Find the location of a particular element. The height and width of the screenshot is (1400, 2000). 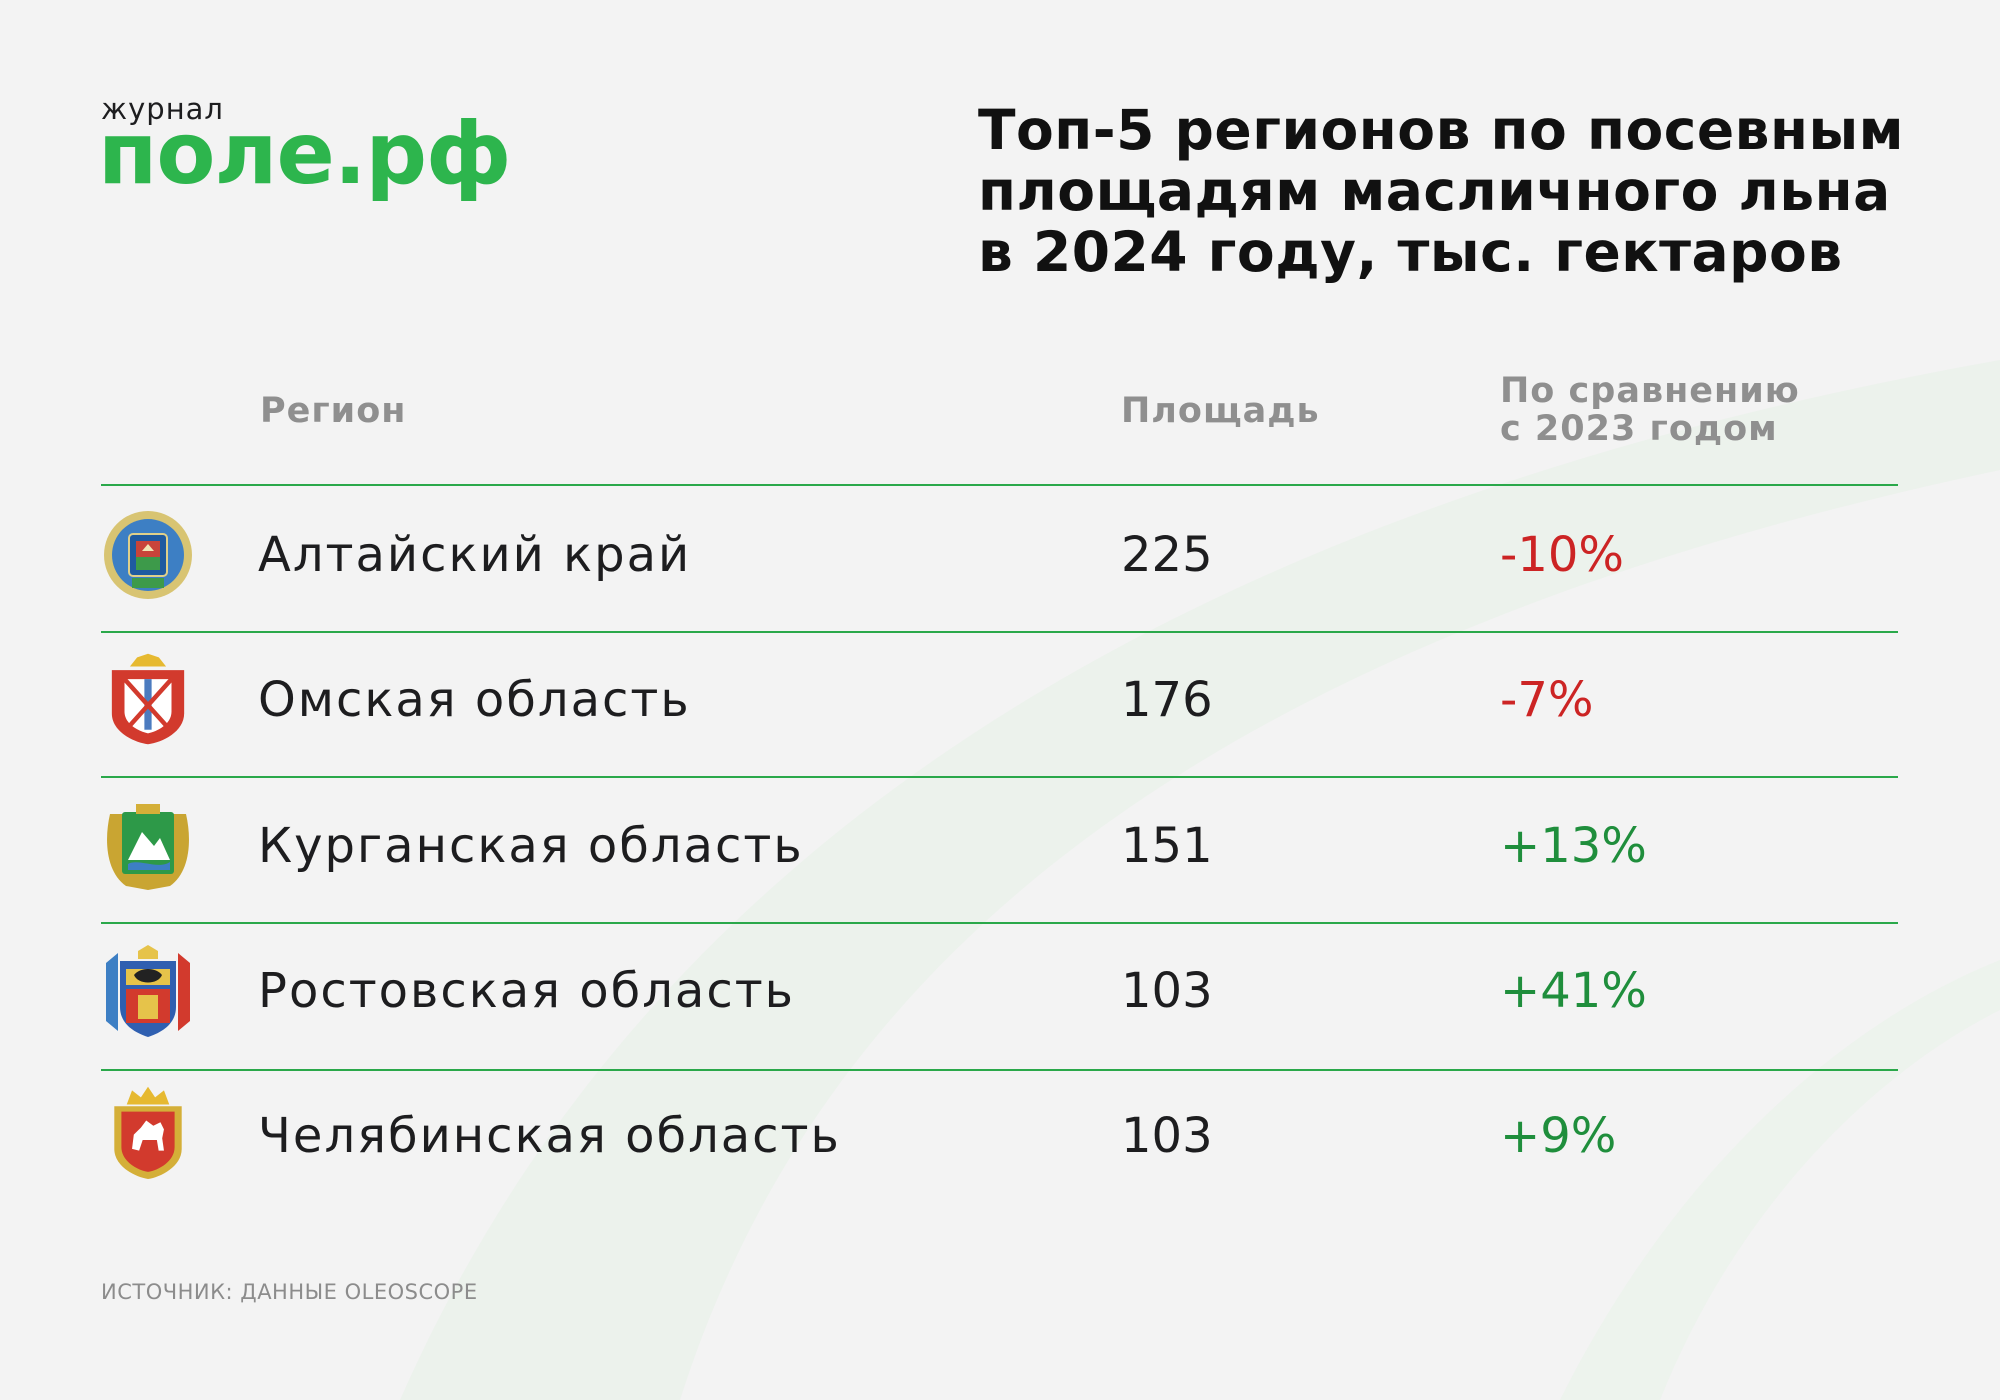

header-comparison-line-2: с 2023 годом is located at coordinates (1639, 429).